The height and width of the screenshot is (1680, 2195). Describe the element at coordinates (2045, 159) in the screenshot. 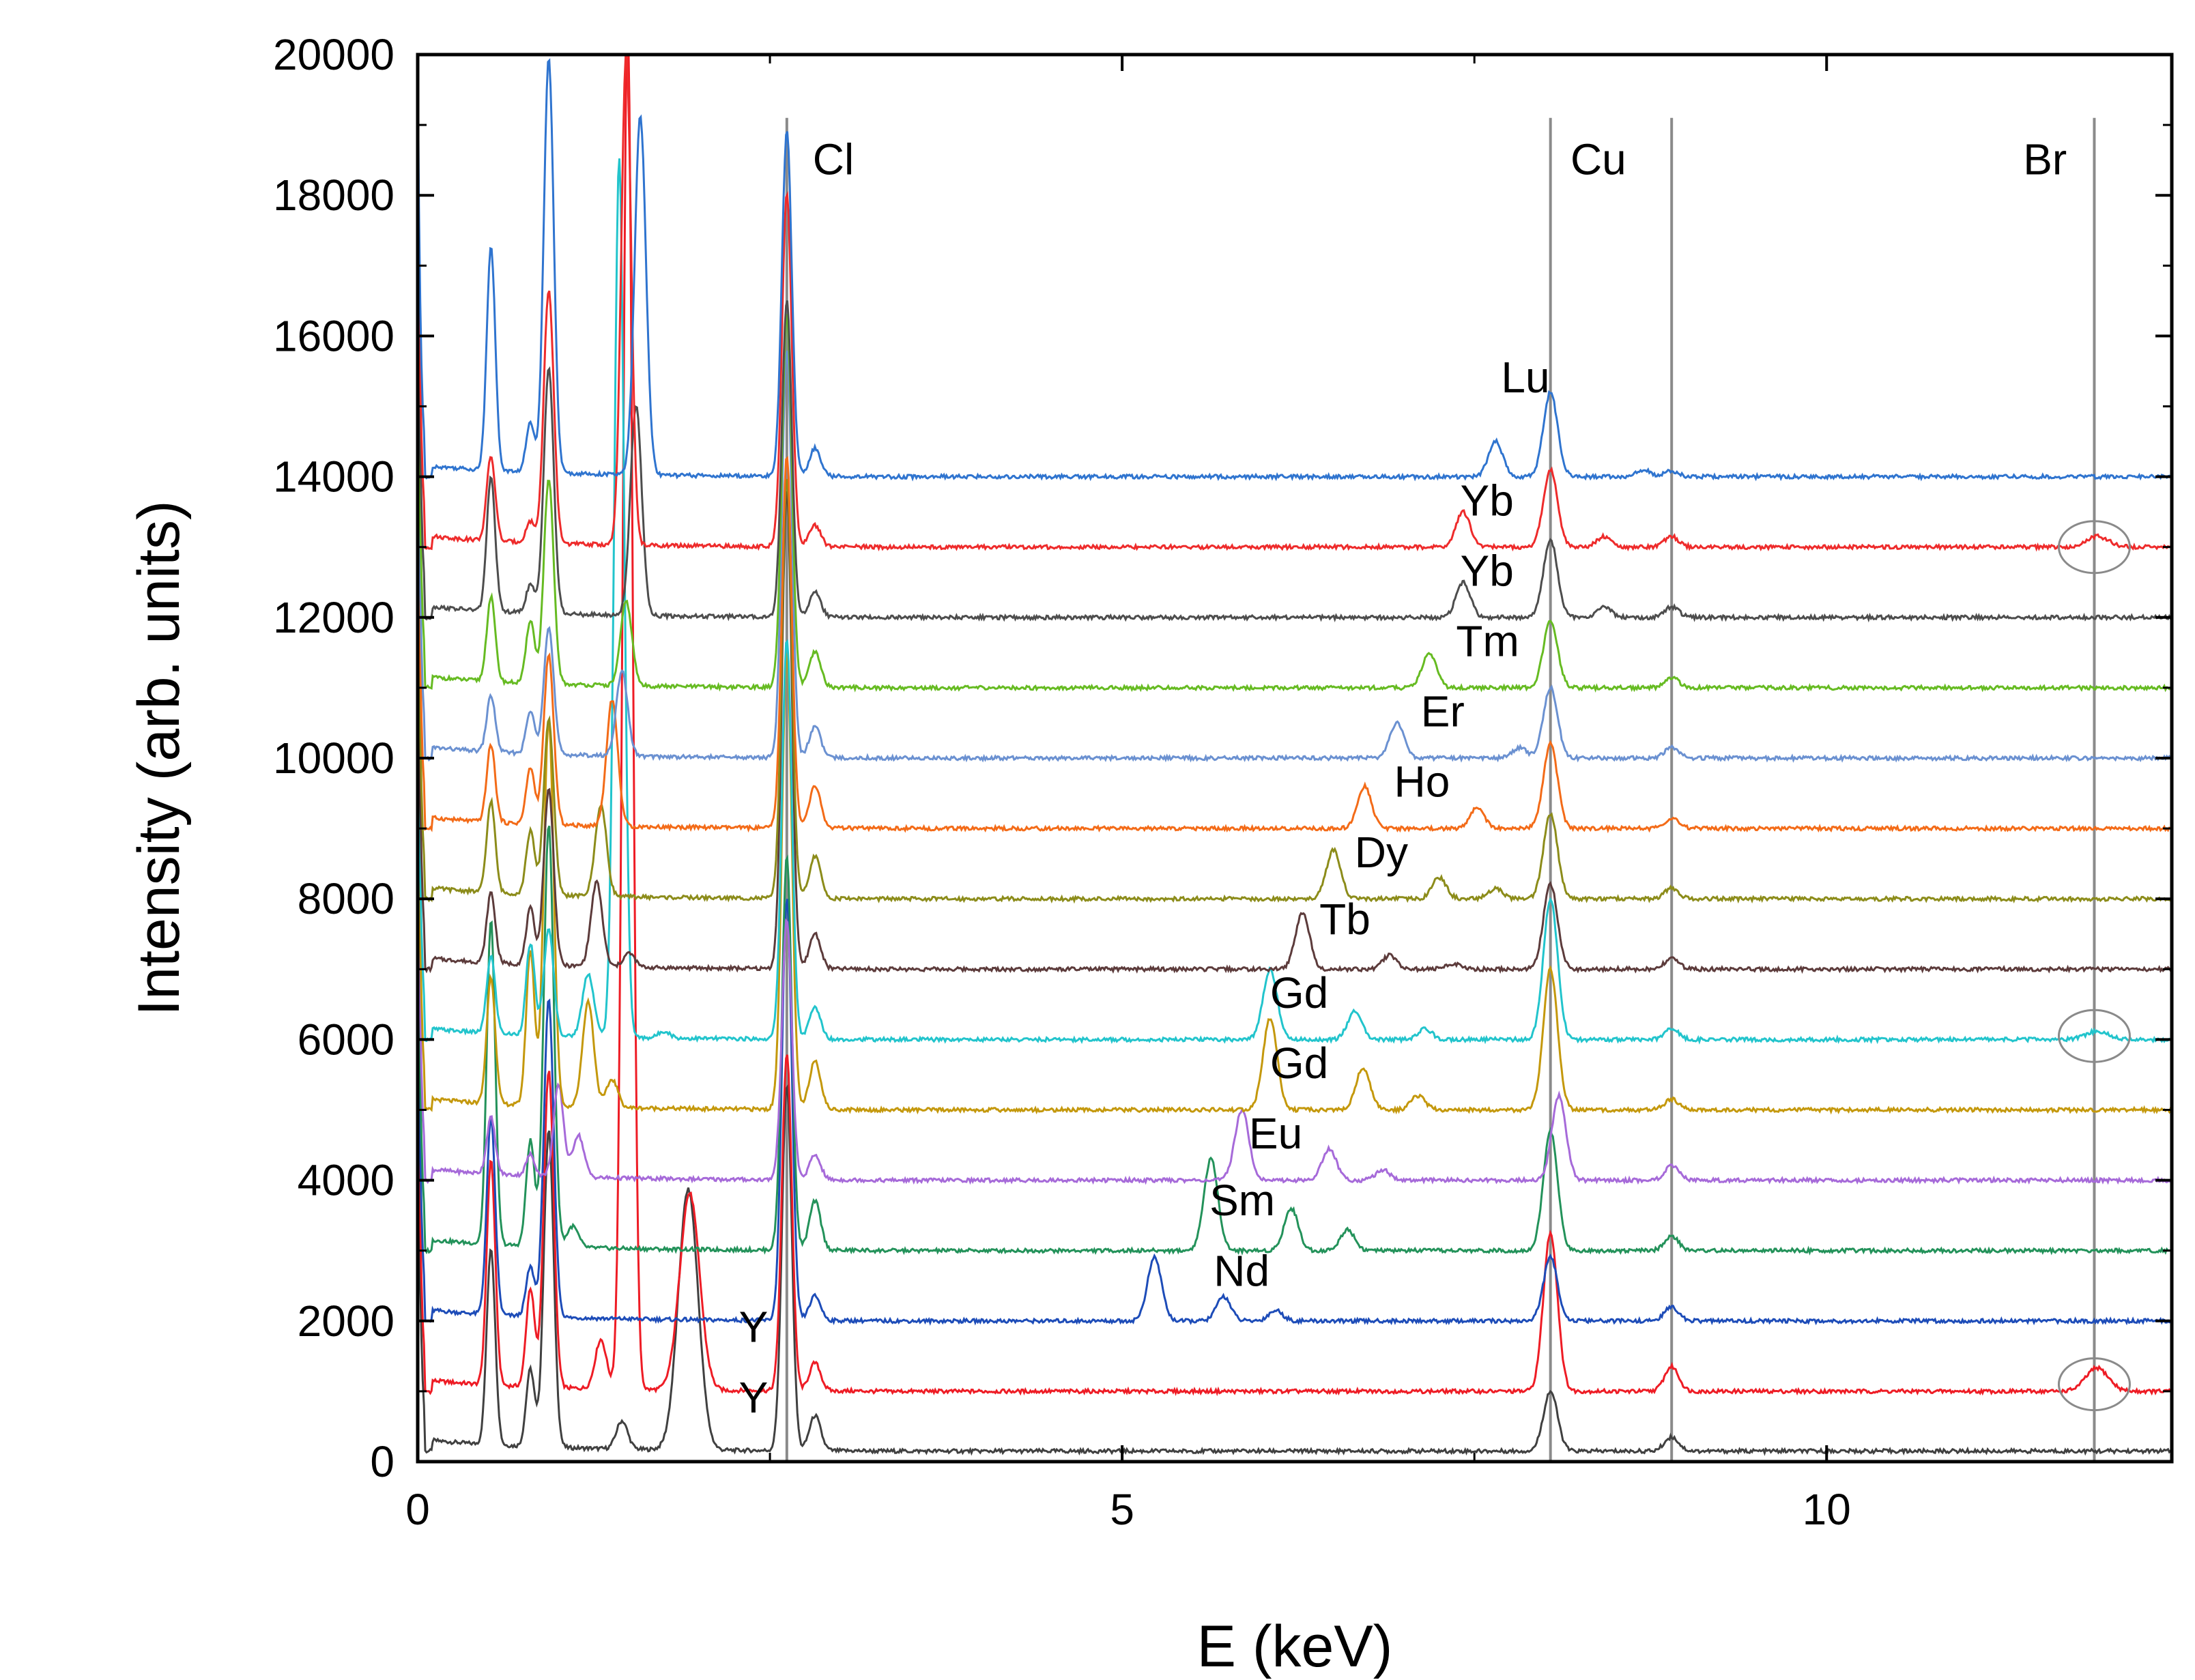

I see `reference-label-br: Br` at that location.